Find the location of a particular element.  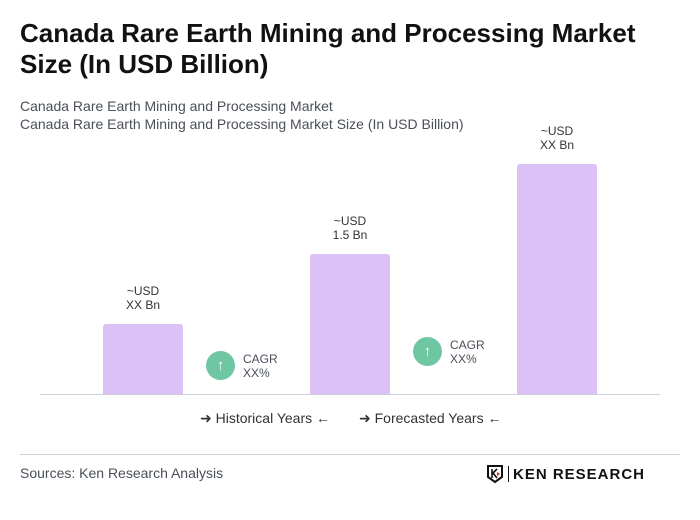

ken-research-logo: KEN RESEARCH is located at coordinates (565, 474).